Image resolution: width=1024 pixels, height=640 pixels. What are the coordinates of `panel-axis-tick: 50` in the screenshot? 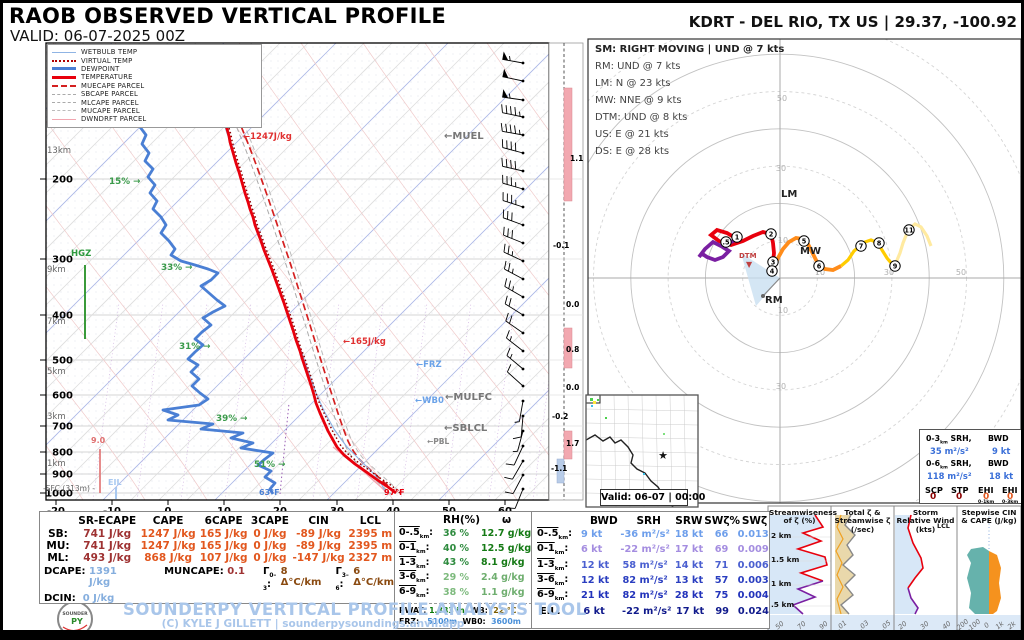 It's located at (780, 625).